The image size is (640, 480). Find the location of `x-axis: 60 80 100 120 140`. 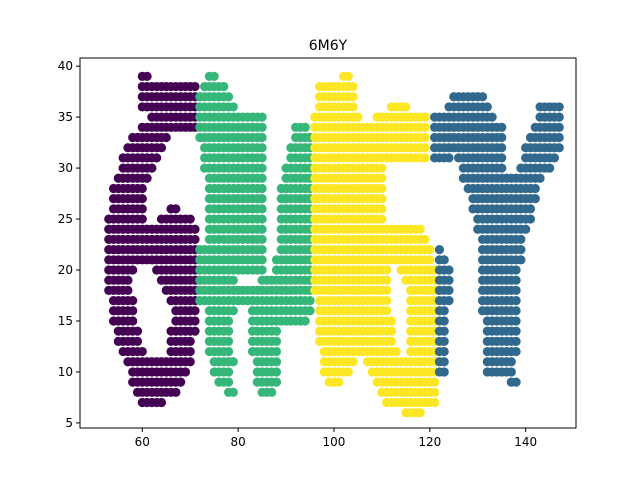

x-axis: 60 80 100 120 140 is located at coordinates (336, 438).